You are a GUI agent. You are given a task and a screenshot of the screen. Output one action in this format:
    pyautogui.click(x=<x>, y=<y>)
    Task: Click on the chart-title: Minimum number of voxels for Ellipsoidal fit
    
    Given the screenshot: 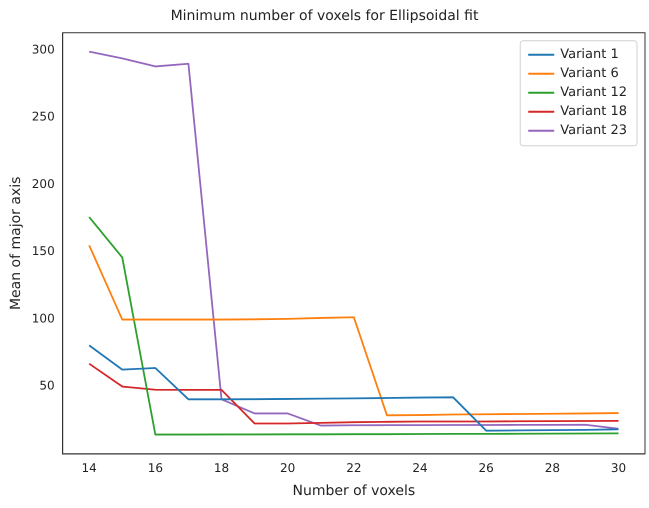 What is the action you would take?
    pyautogui.click(x=324, y=16)
    